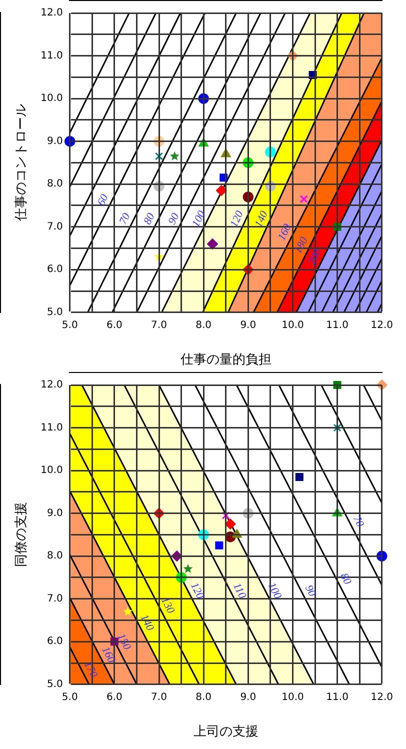  Describe the element at coordinates (22, 163) in the screenshot. I see `y-axis-title: 仕事のコントロール` at that location.